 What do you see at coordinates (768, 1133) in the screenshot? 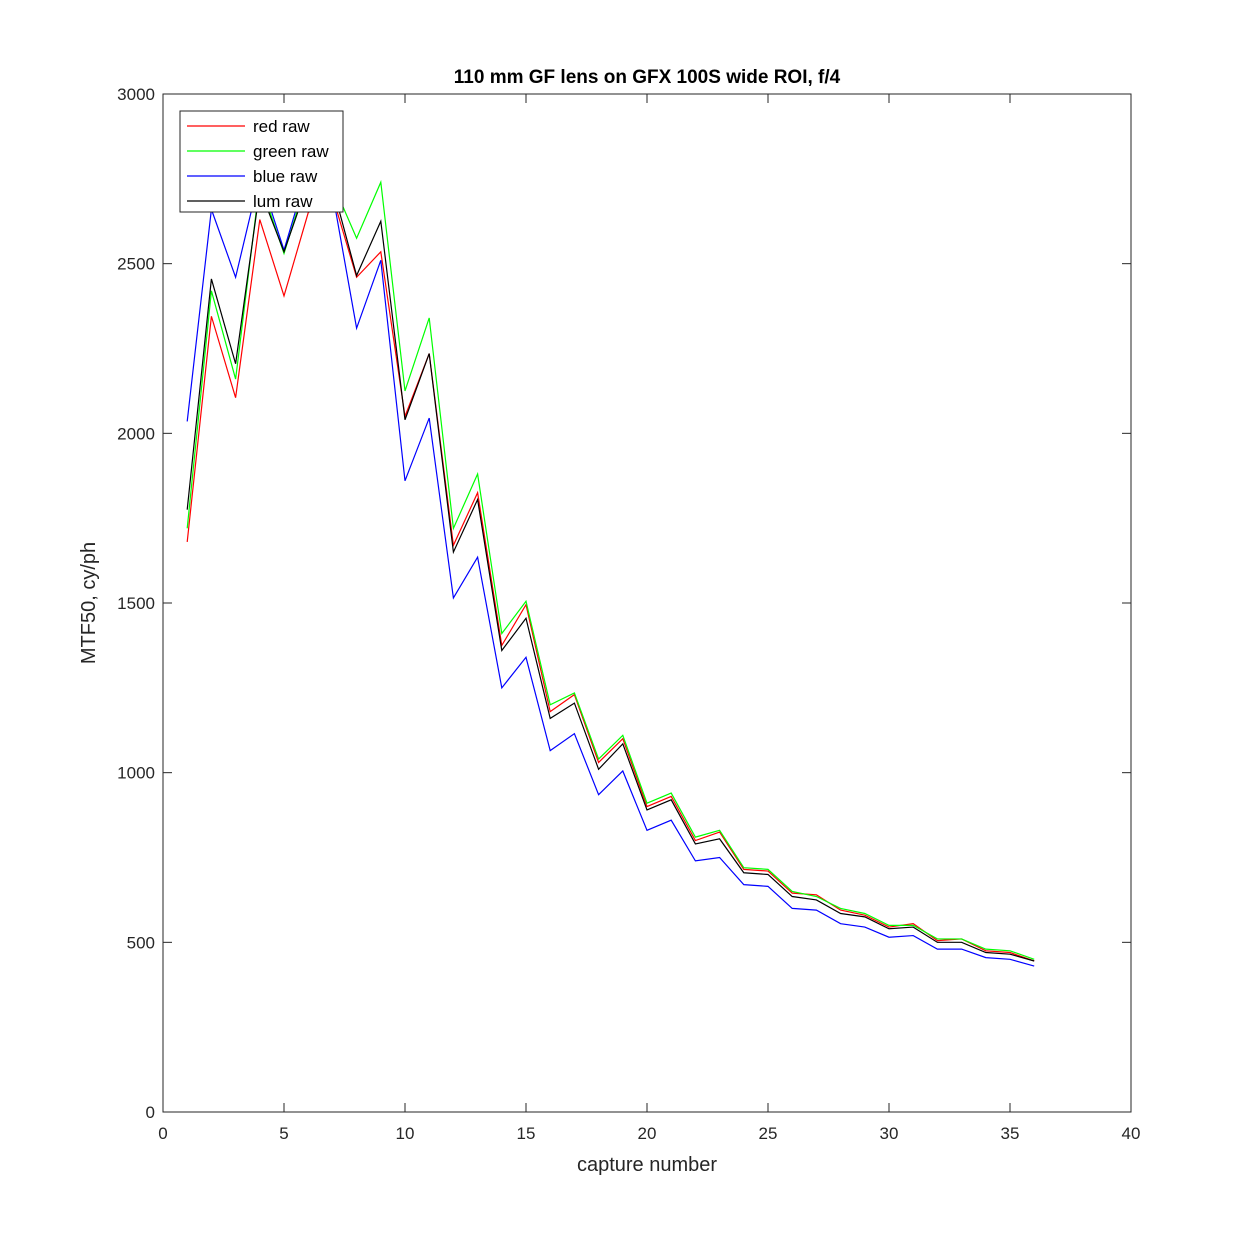
I see `x-tick-label: 25` at bounding box center [768, 1133].